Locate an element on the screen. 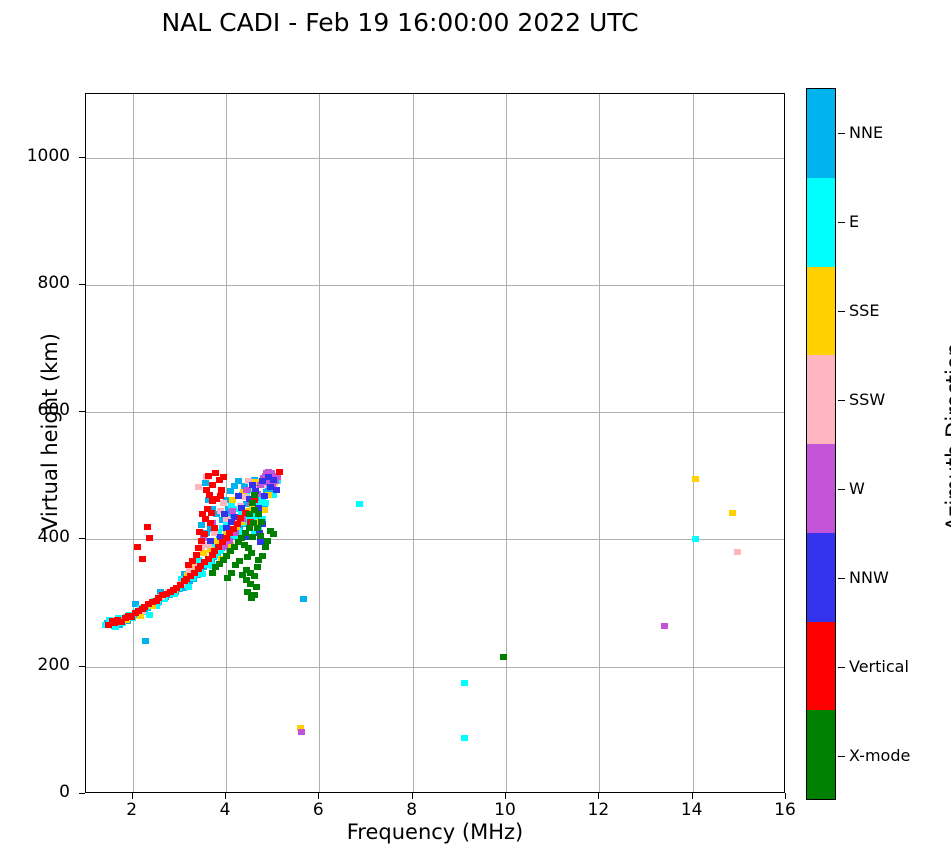  colorbar-segment-sse is located at coordinates (821, 311).